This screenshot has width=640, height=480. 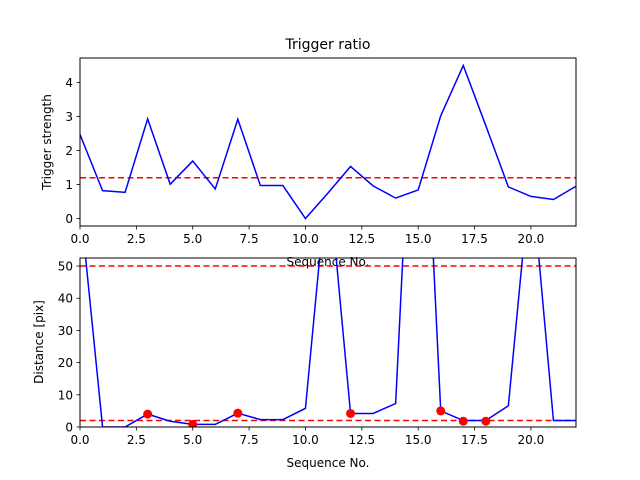 I want to click on y-tick-label: 30, so click(x=65, y=331).